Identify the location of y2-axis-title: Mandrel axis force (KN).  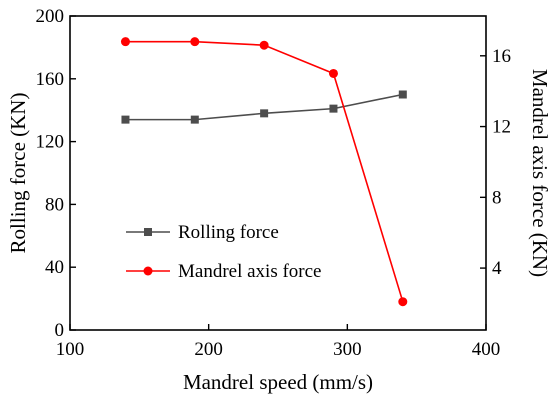
(539, 173).